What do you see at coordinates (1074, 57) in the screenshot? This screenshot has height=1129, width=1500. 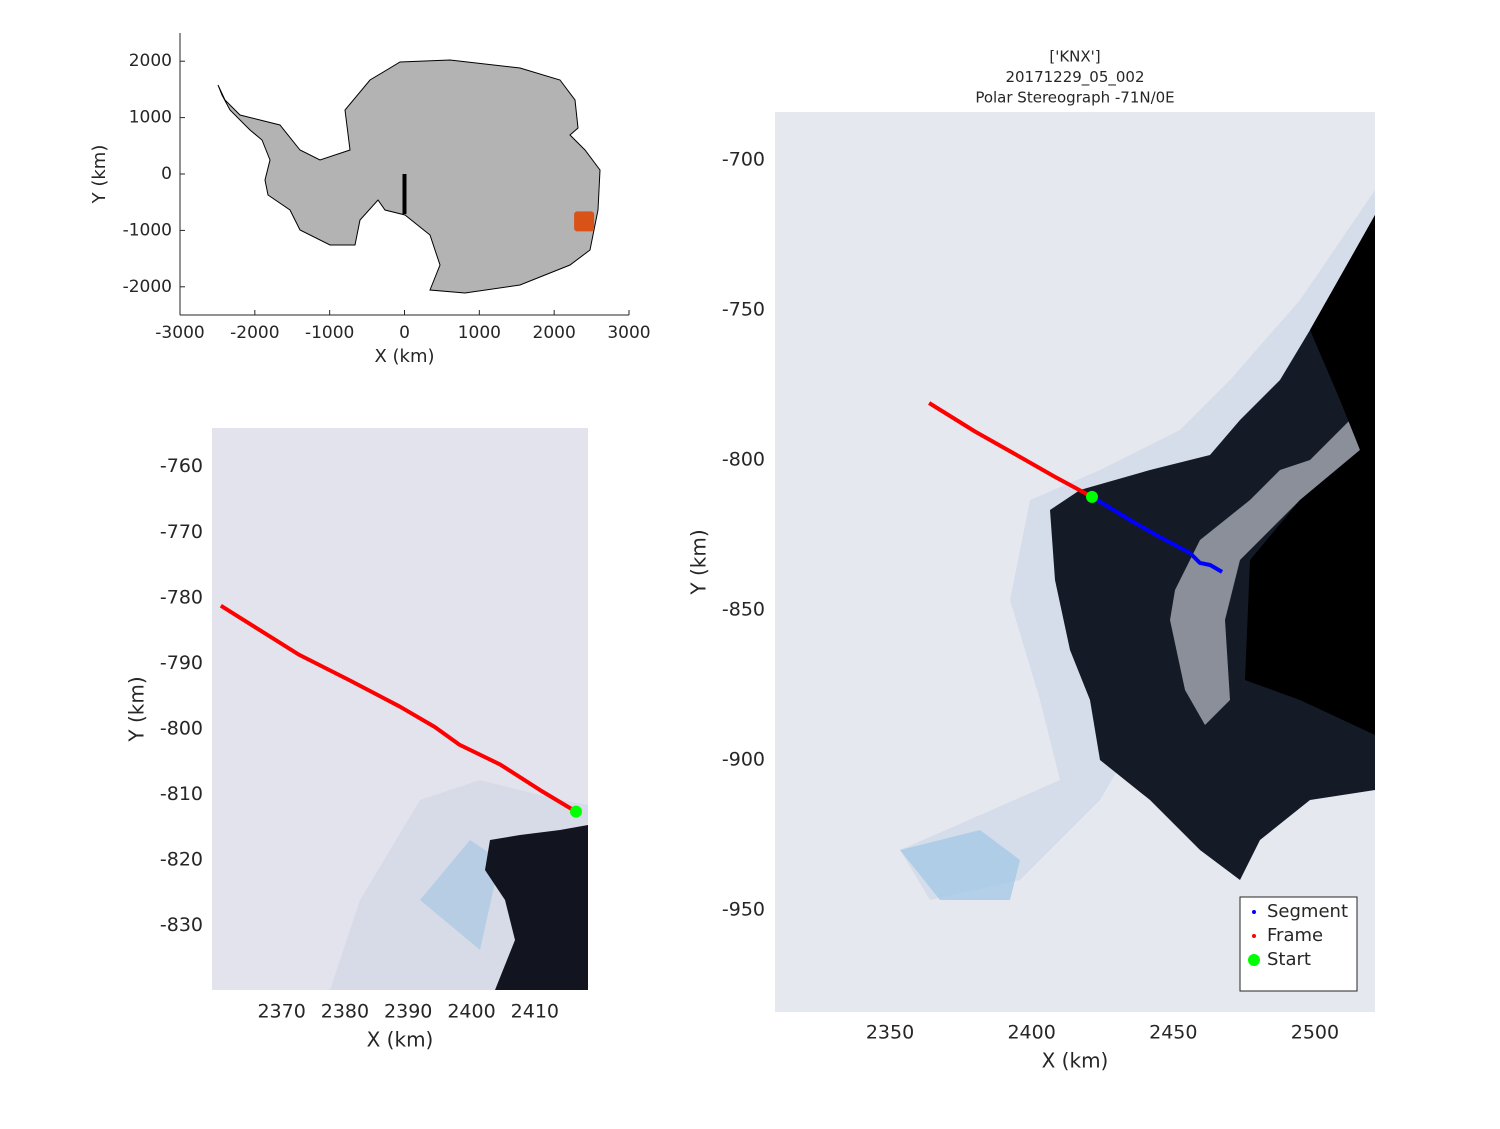 I see `chart-title: ['KNX']` at bounding box center [1074, 57].